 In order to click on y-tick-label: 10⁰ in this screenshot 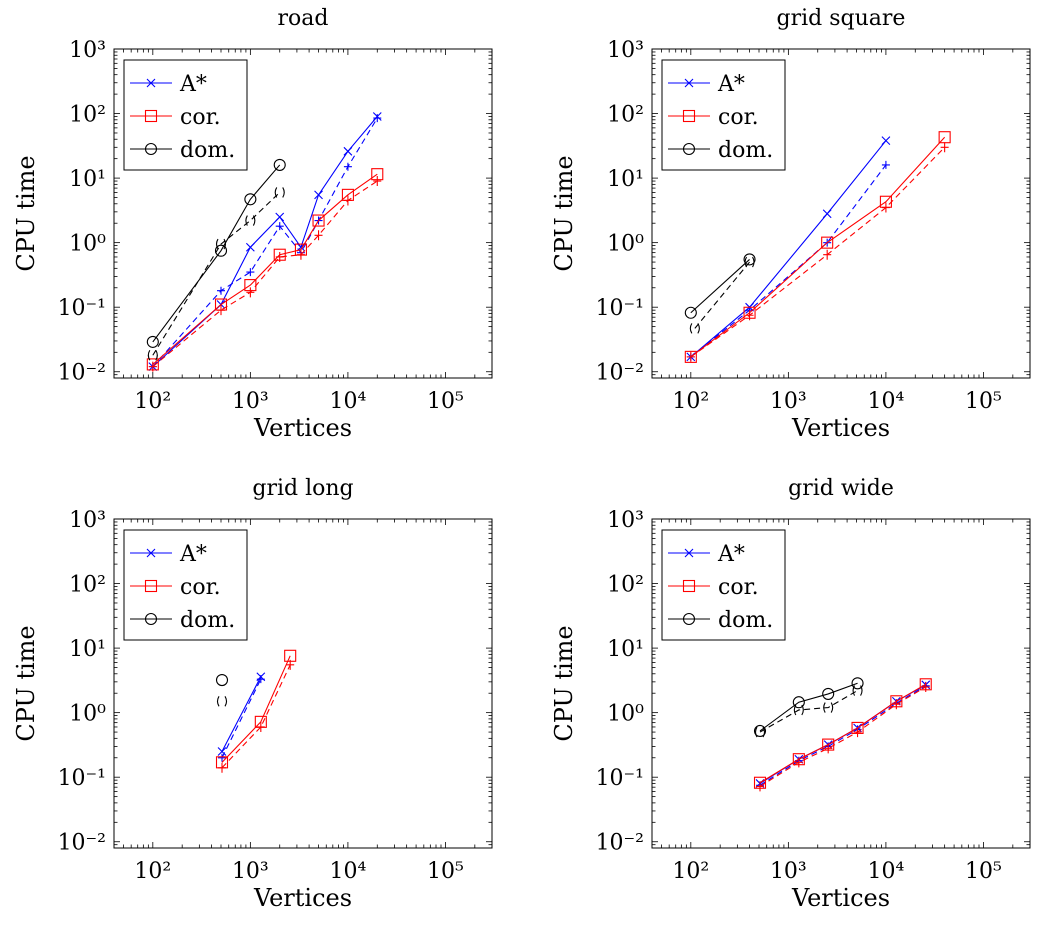, I will do `click(87, 244)`.